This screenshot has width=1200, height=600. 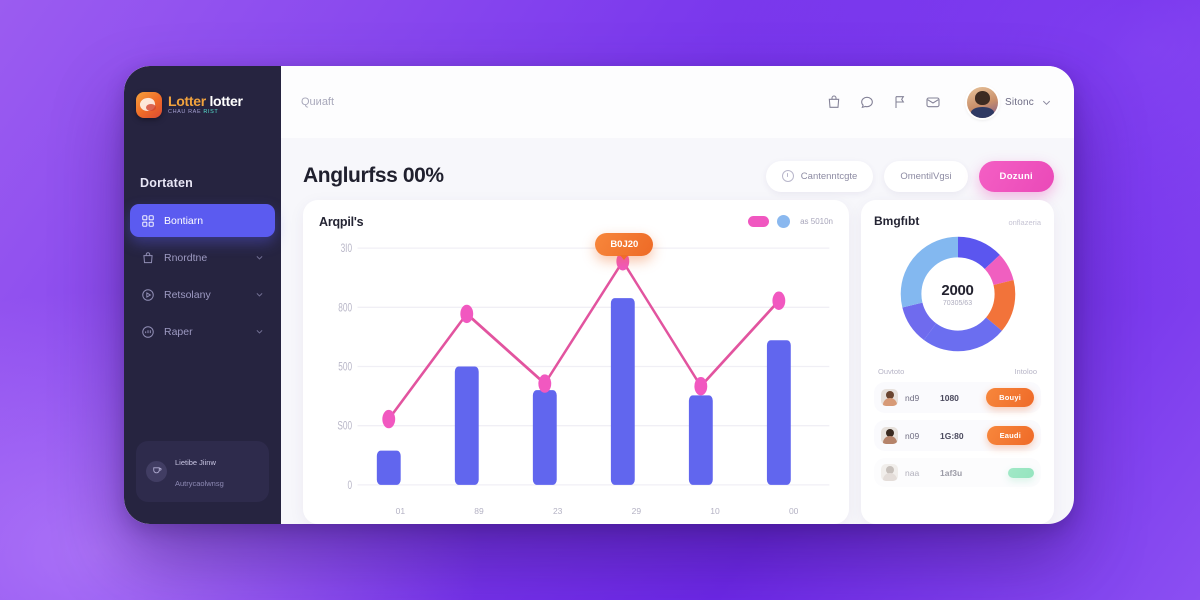 I want to click on legend-label: as 5010n, so click(x=816, y=221).